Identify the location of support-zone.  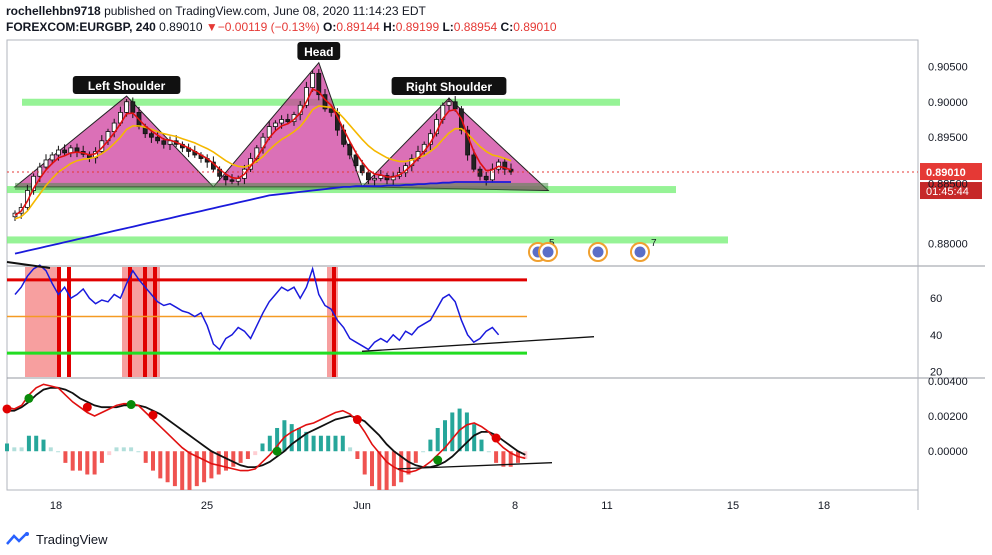
(367, 240).